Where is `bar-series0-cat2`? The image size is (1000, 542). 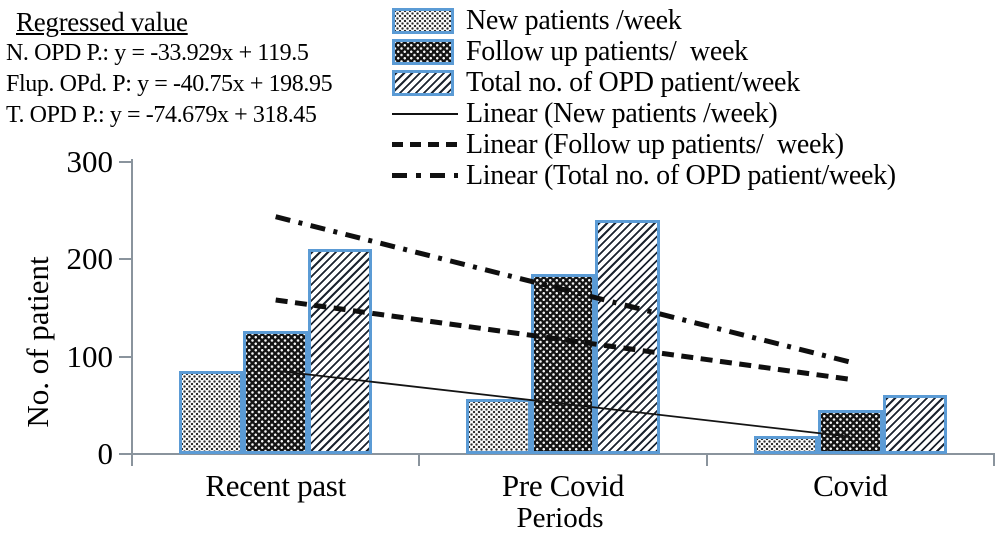
bar-series0-cat2 is located at coordinates (786, 445).